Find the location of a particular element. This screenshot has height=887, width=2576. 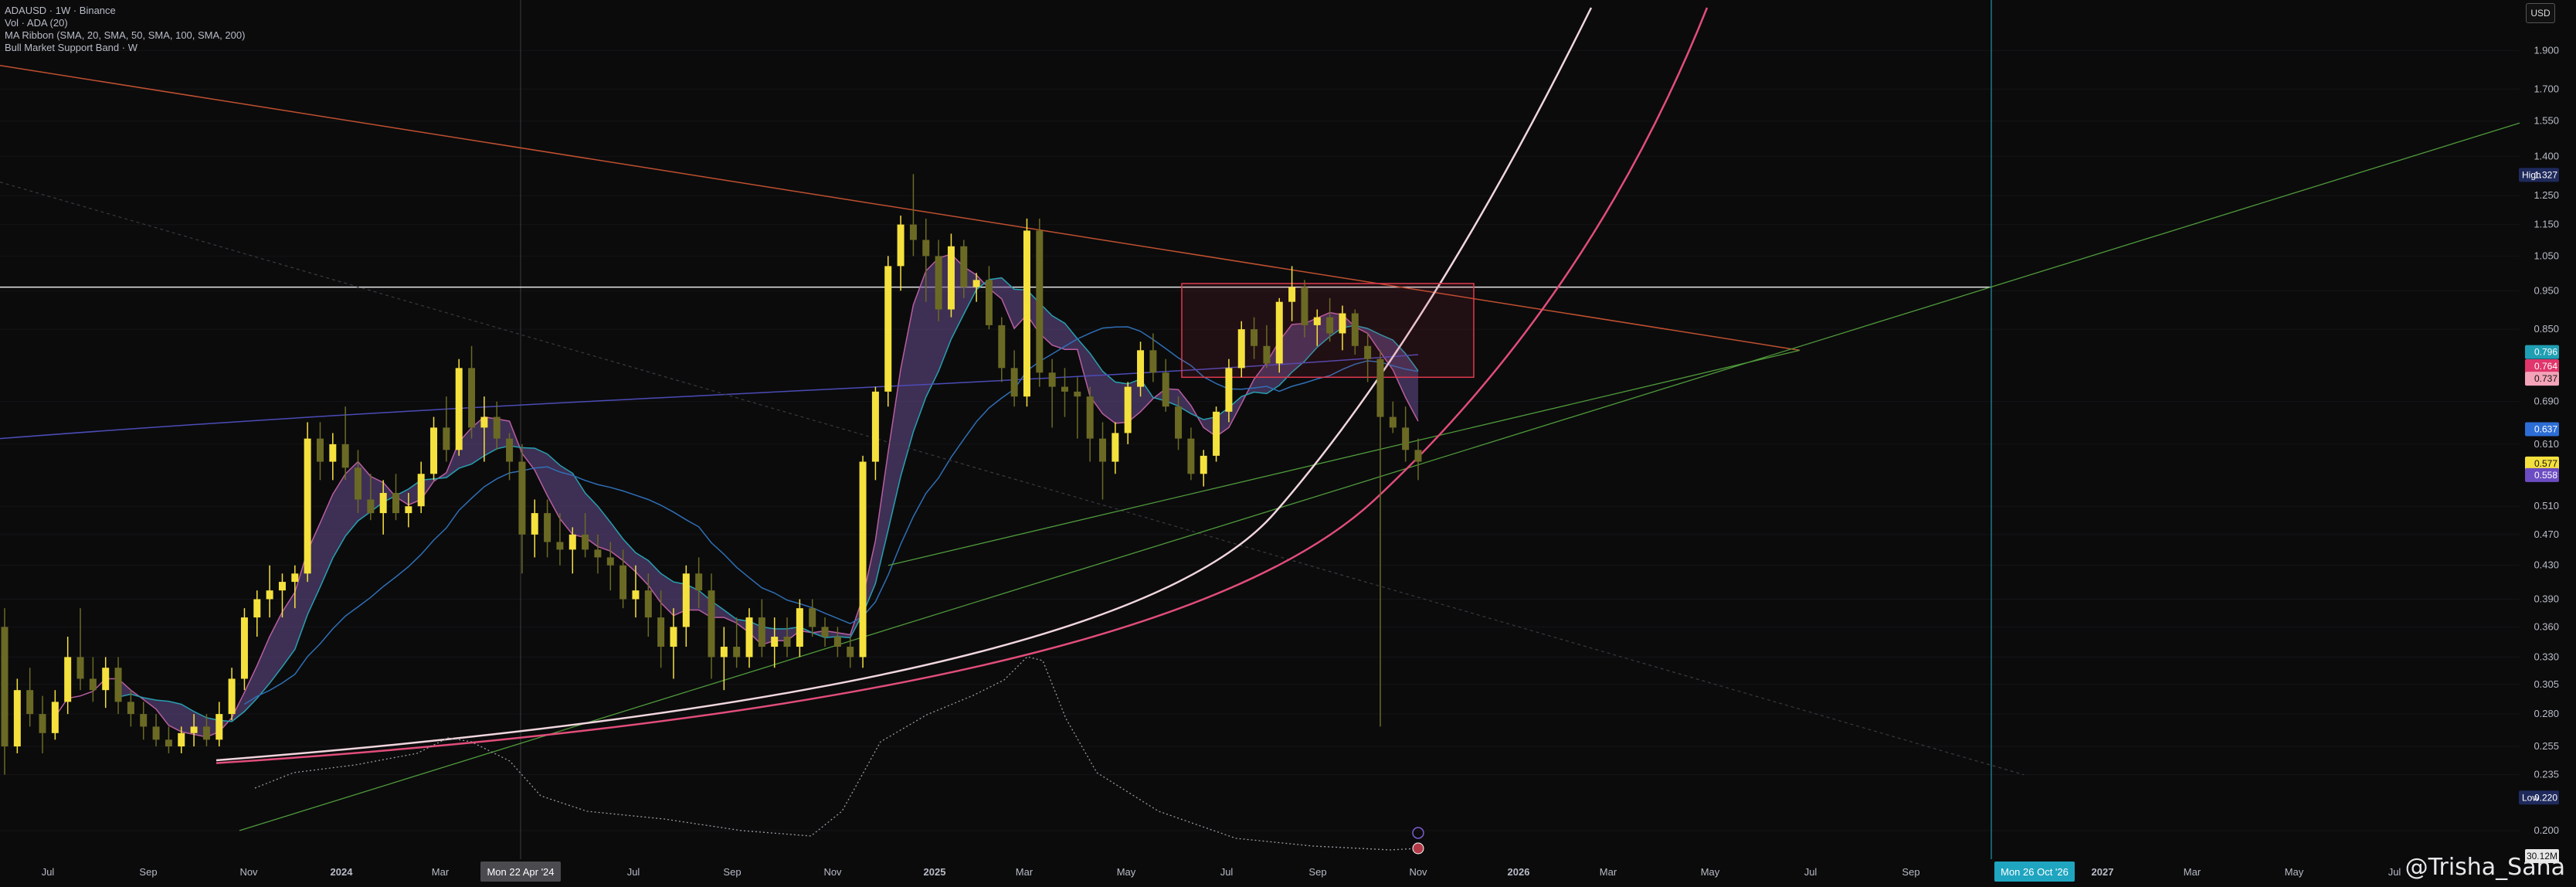

price-label-value: 0.577 is located at coordinates (2545, 463).